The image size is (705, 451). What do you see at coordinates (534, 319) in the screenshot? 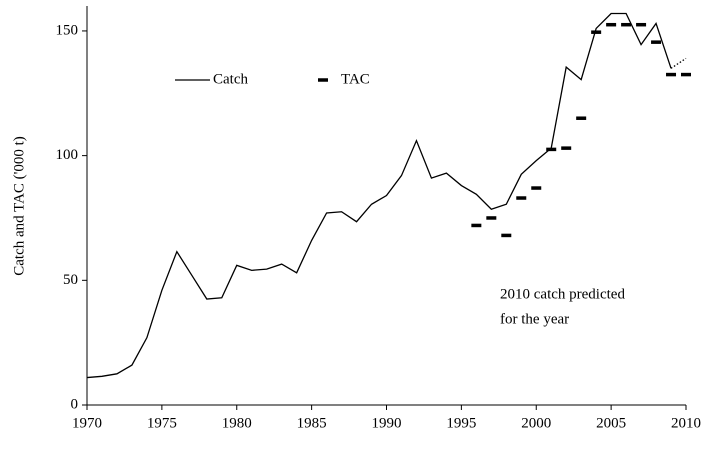
I see `annotation: for the year` at bounding box center [534, 319].